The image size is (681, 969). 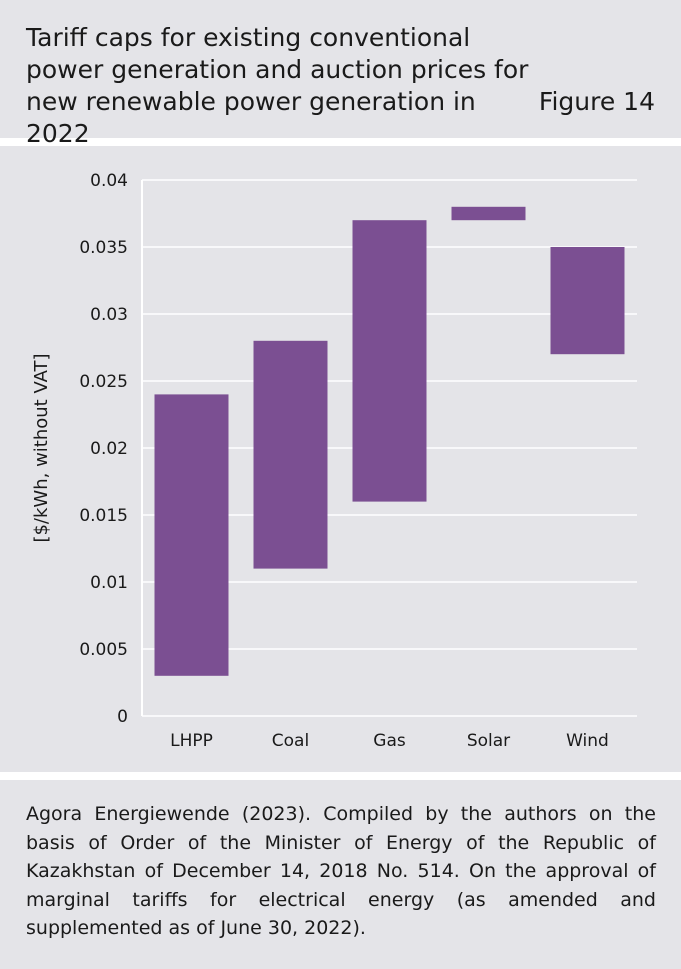 What do you see at coordinates (103, 382) in the screenshot?
I see `y-tick-label: 0.025` at bounding box center [103, 382].